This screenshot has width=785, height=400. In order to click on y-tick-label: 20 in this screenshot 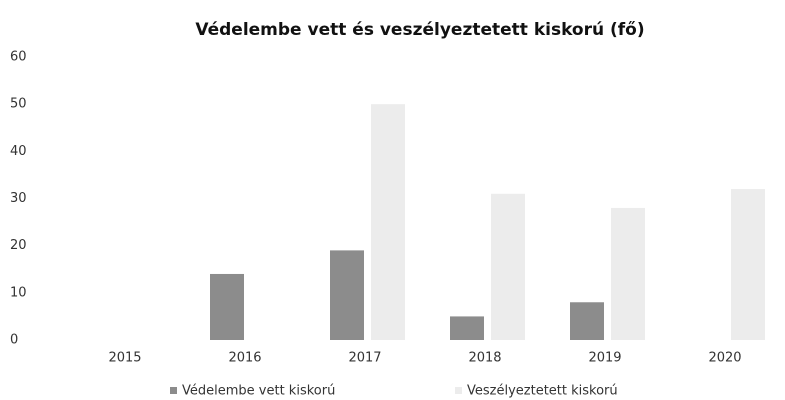, I will do `click(18, 245)`.